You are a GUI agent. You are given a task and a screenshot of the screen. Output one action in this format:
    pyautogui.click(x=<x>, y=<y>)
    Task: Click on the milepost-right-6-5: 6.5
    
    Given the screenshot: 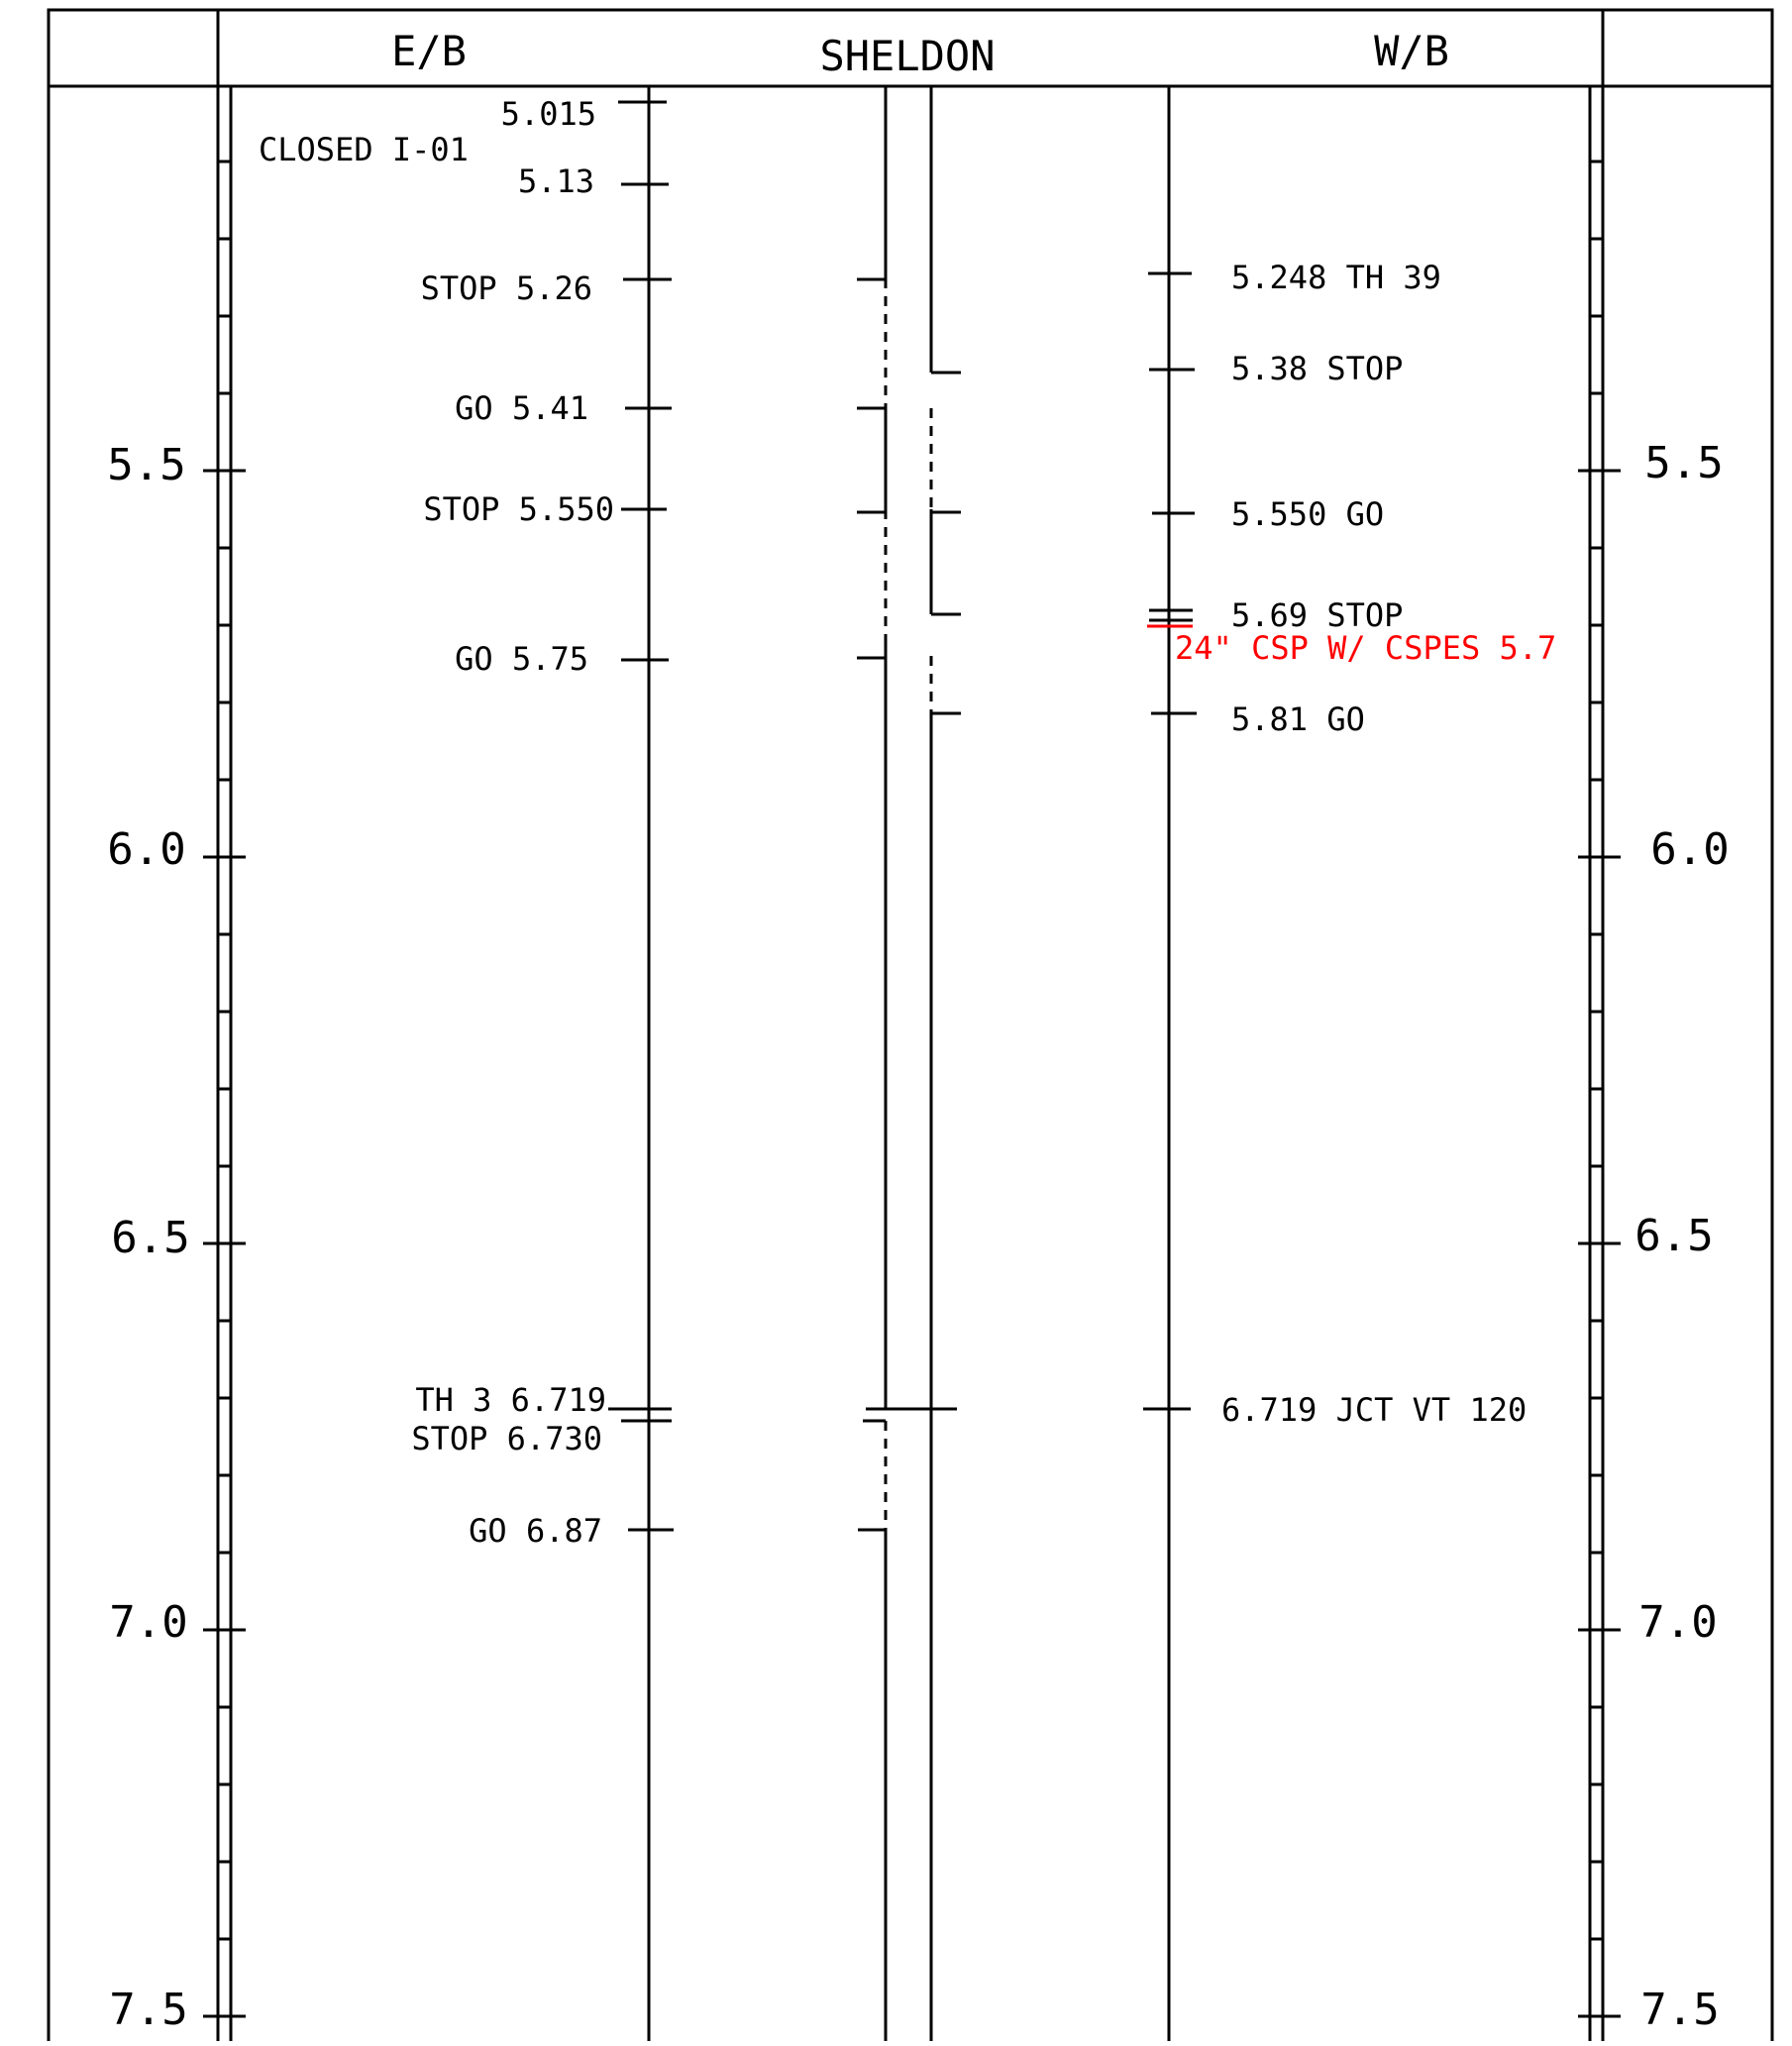 What is the action you would take?
    pyautogui.click(x=1674, y=1236)
    